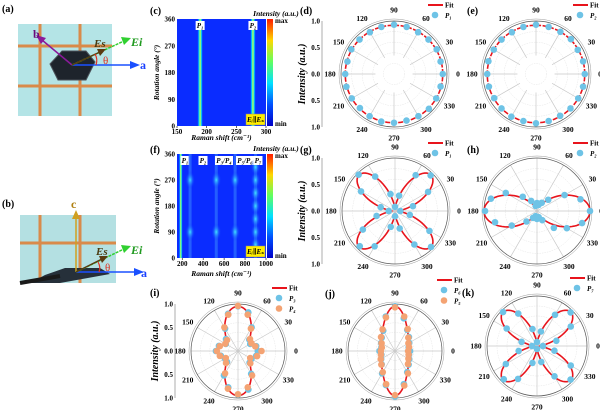  I want to click on peak-band, so click(235, 206).